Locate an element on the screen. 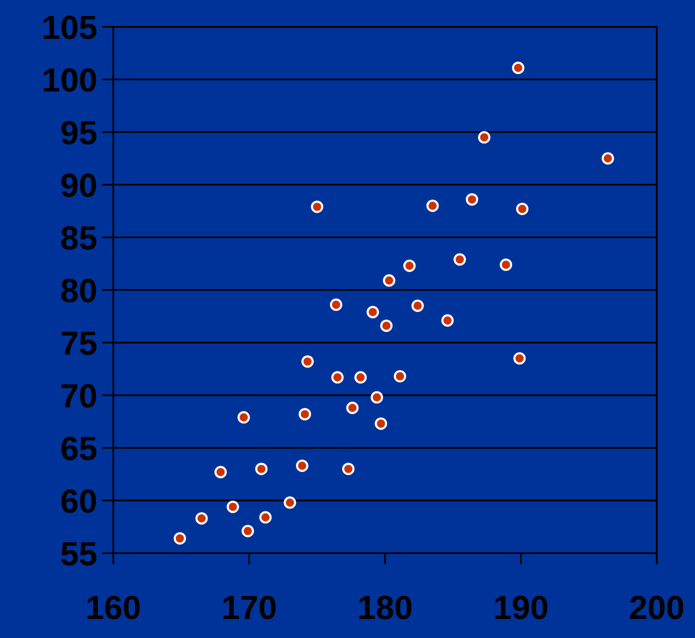 Image resolution: width=695 pixels, height=638 pixels. x-tick-label: 170 is located at coordinates (249, 608).